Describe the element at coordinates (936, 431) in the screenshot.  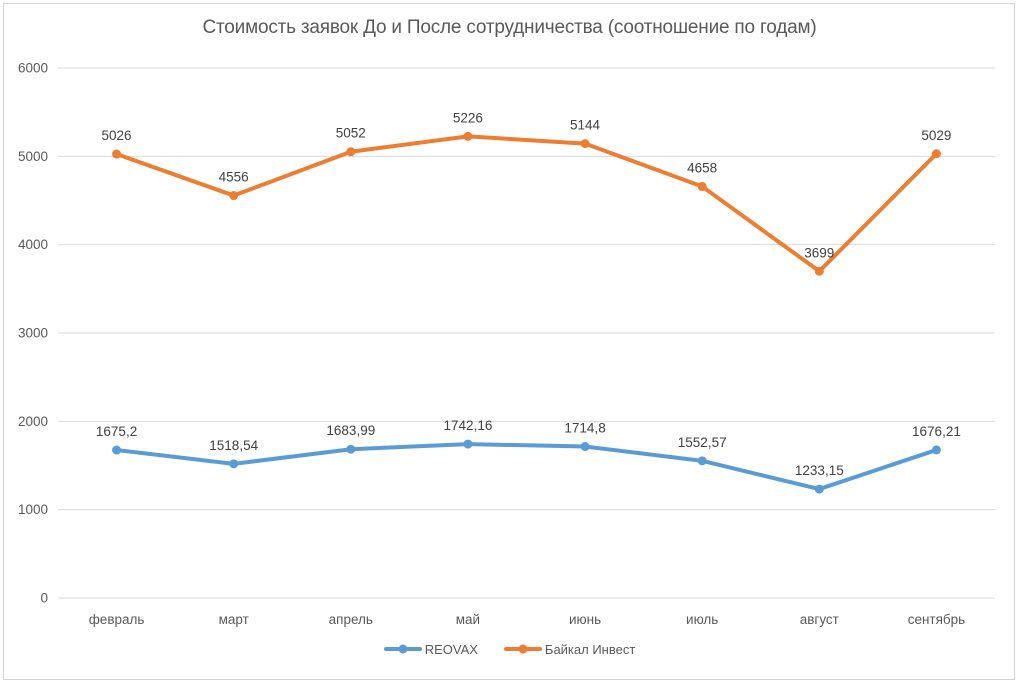
I see `data-label: 1676,21` at that location.